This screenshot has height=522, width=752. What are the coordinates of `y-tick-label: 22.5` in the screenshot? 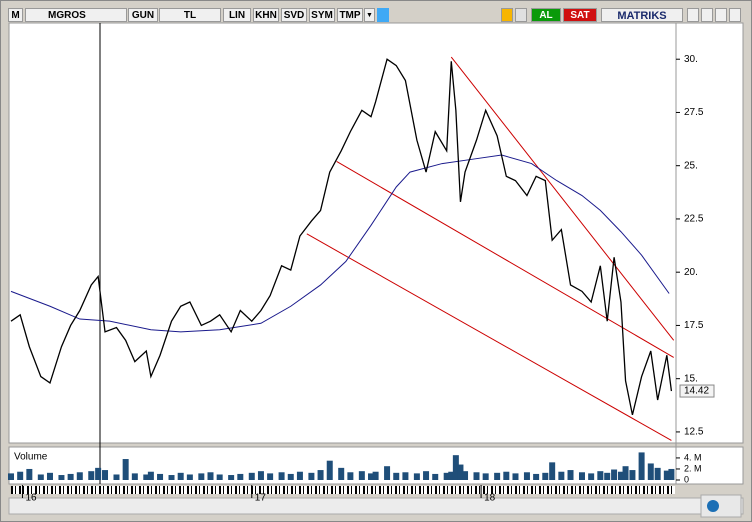 It's located at (694, 219).